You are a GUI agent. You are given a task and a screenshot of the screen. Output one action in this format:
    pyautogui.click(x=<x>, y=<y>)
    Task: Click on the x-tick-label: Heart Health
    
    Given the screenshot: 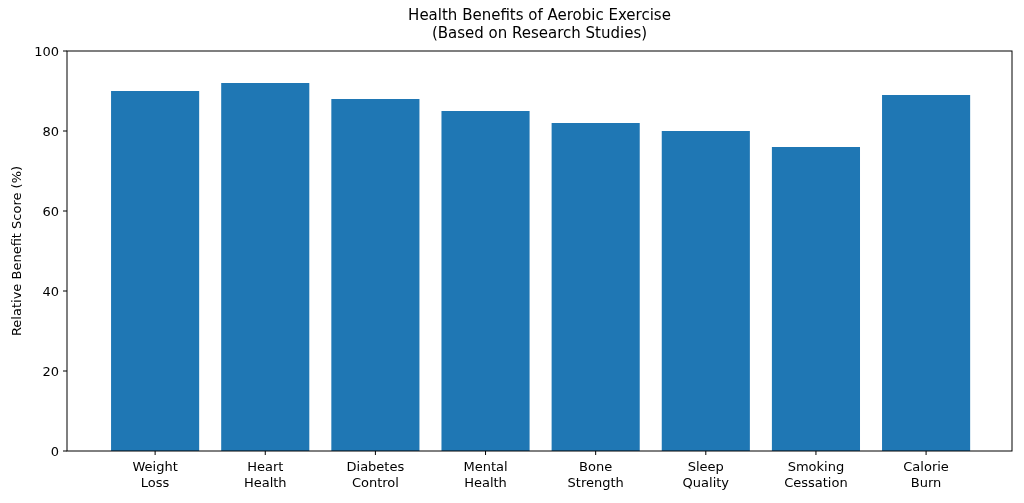 What is the action you would take?
    pyautogui.click(x=265, y=474)
    